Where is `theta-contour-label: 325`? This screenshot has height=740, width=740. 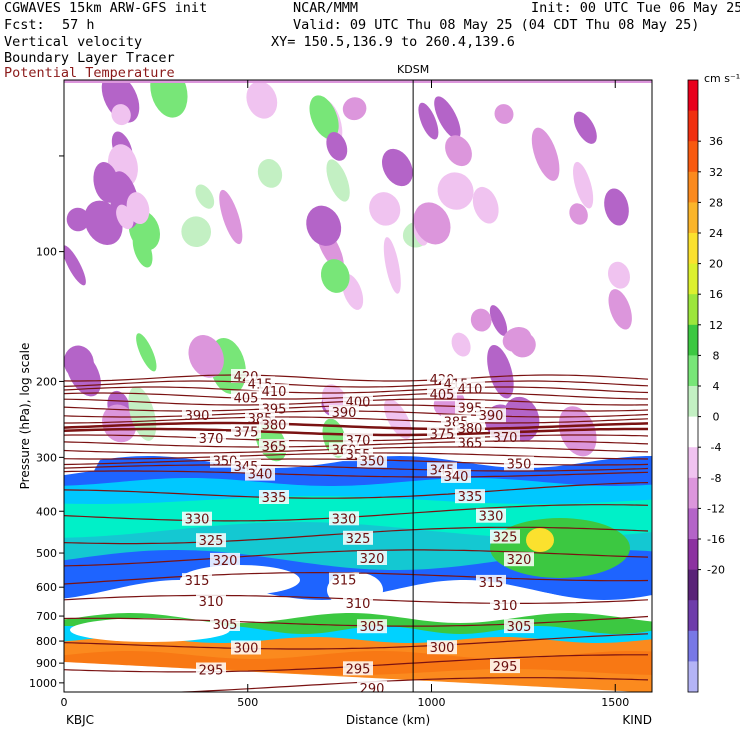
theta-contour-label: 325 is located at coordinates (211, 541).